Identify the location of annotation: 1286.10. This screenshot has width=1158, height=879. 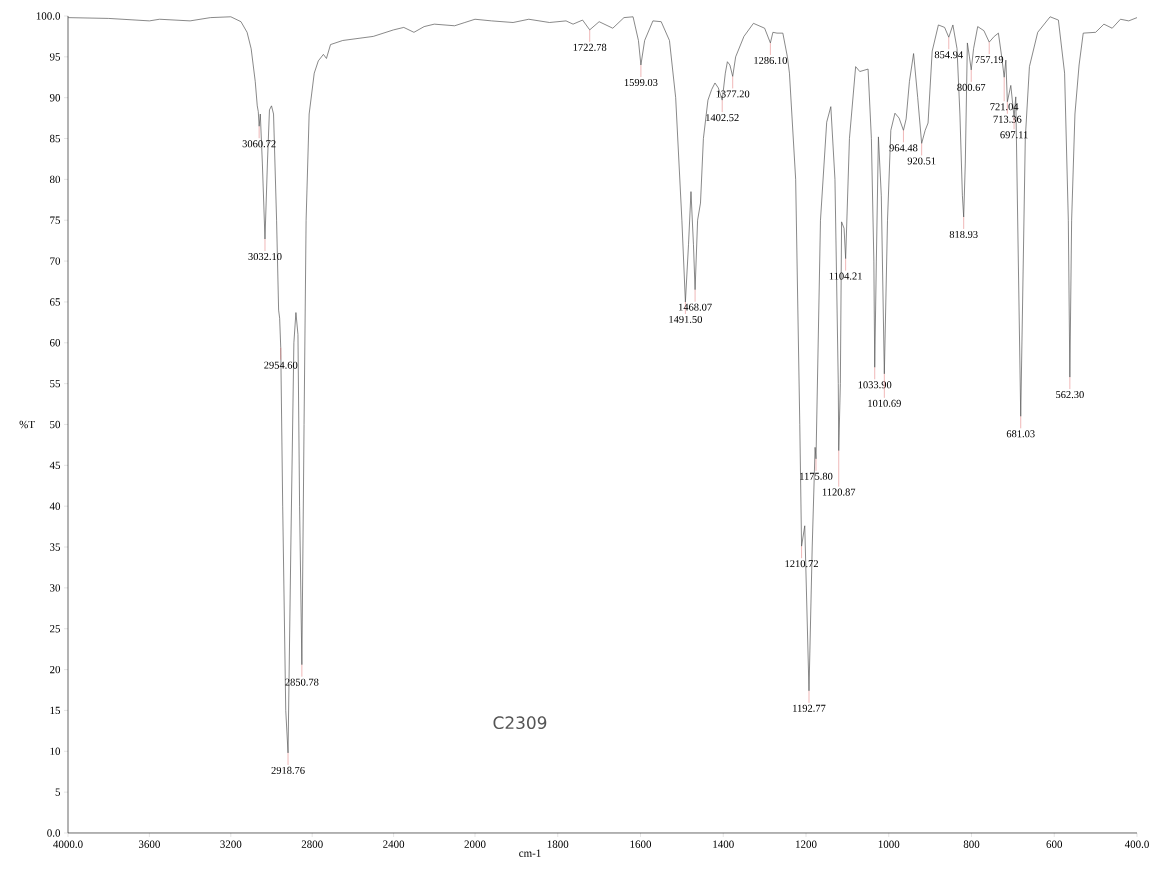
(770, 60).